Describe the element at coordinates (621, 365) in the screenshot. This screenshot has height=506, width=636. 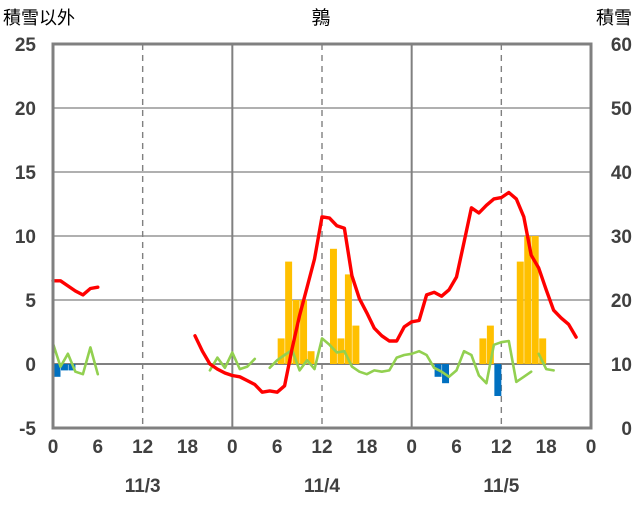
I see `right-tick-label: 10` at that location.